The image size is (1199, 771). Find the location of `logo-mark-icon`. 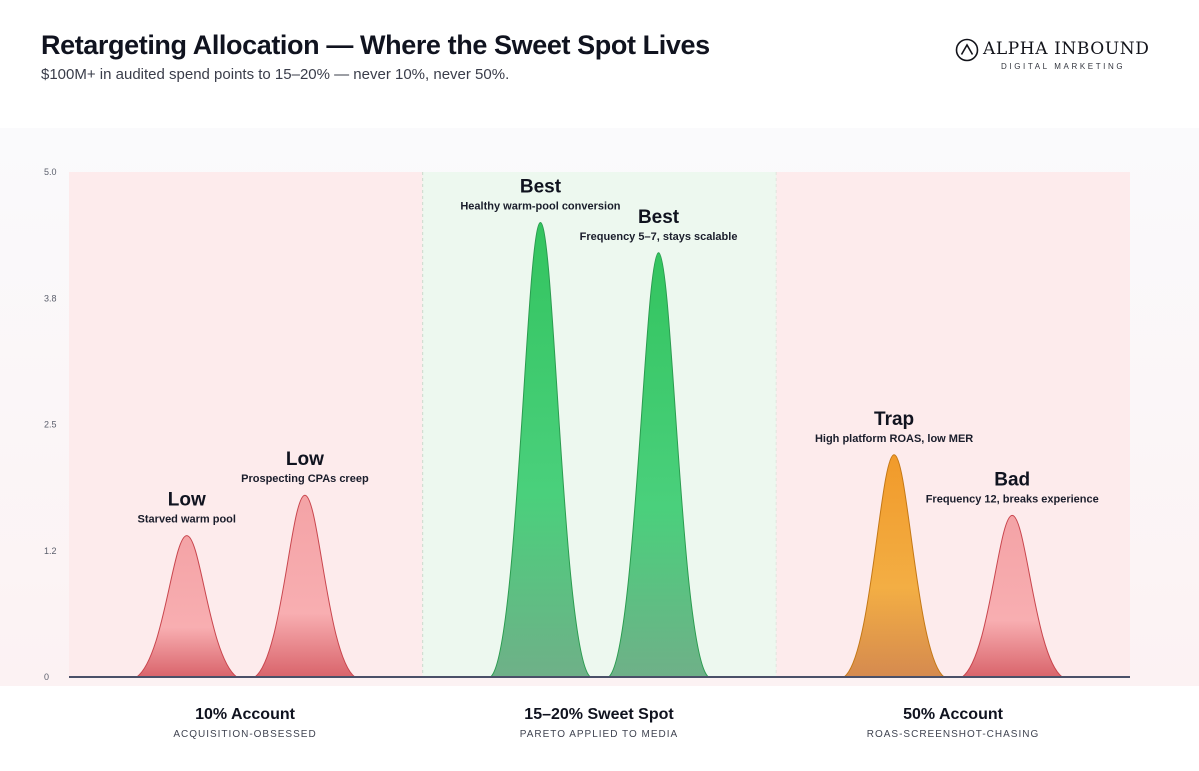

logo-mark-icon is located at coordinates (967, 50).